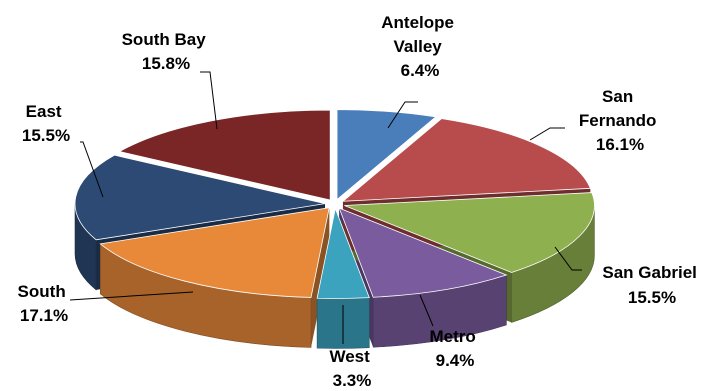 Image resolution: width=724 pixels, height=391 pixels. Describe the element at coordinates (652, 297) in the screenshot. I see `label-san-gabriel-value: 15.5%` at that location.